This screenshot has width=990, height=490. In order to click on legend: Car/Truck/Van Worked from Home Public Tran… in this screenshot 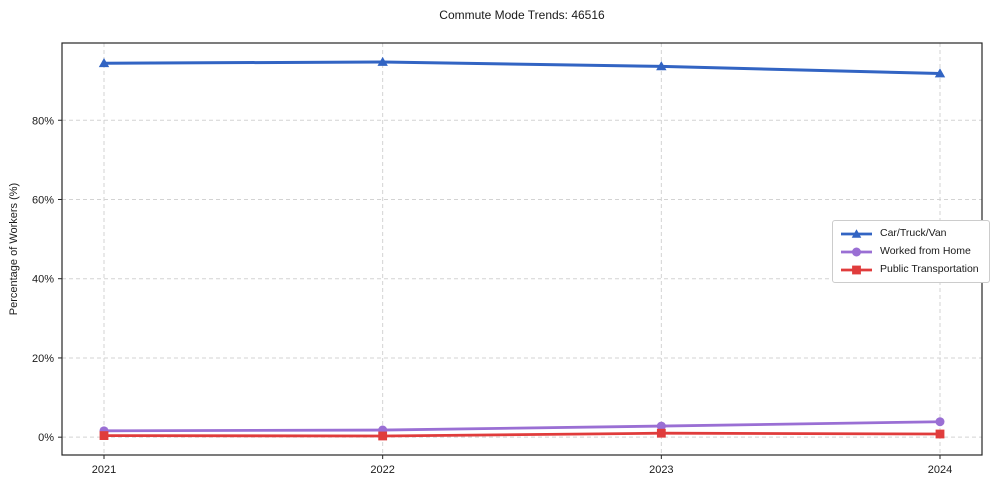, I will do `click(911, 251)`.